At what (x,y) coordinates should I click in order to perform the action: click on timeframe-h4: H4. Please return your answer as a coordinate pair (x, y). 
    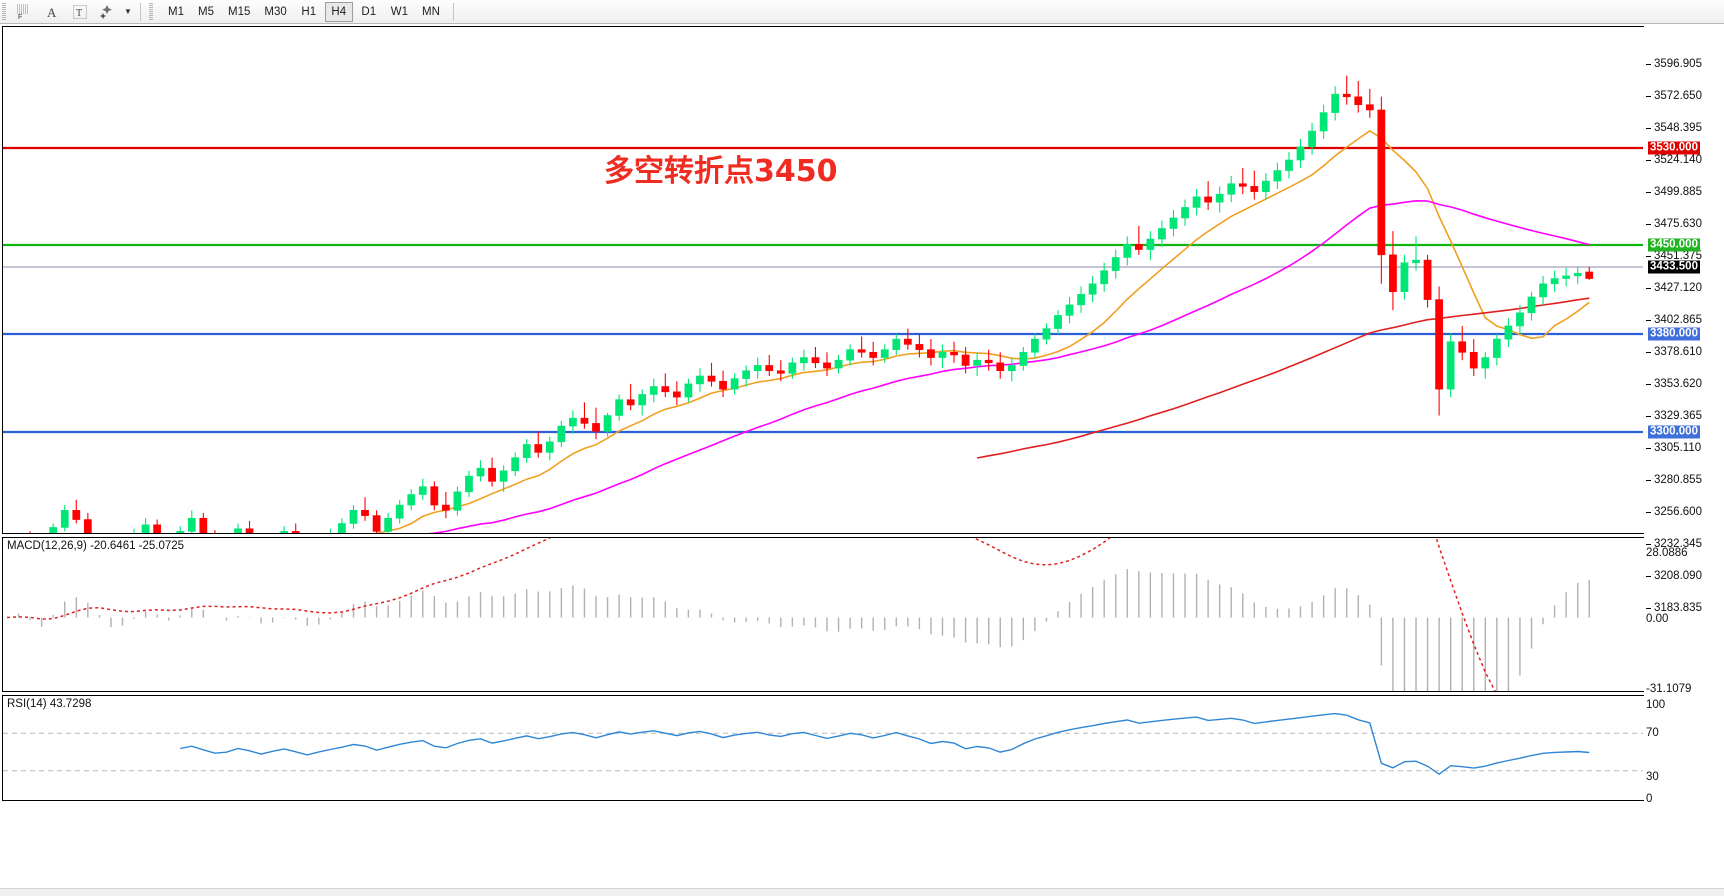
    Looking at the image, I should click on (338, 11).